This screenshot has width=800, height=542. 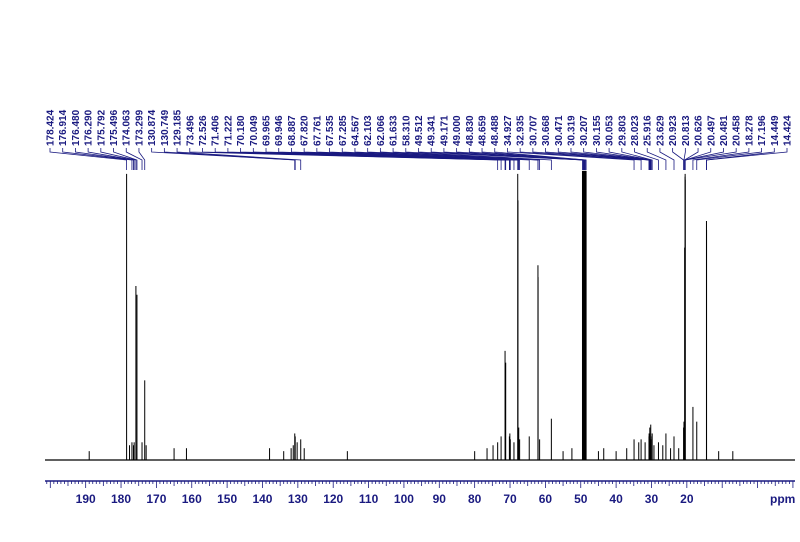 What do you see at coordinates (724, 130) in the screenshot?
I see `peak-label: 20.481` at bounding box center [724, 130].